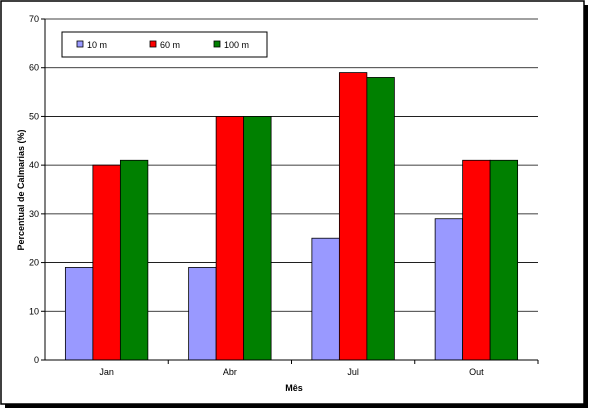  I want to click on y-tick-labels: 0 10 20 30 40 50 60 70, so click(37, 189).